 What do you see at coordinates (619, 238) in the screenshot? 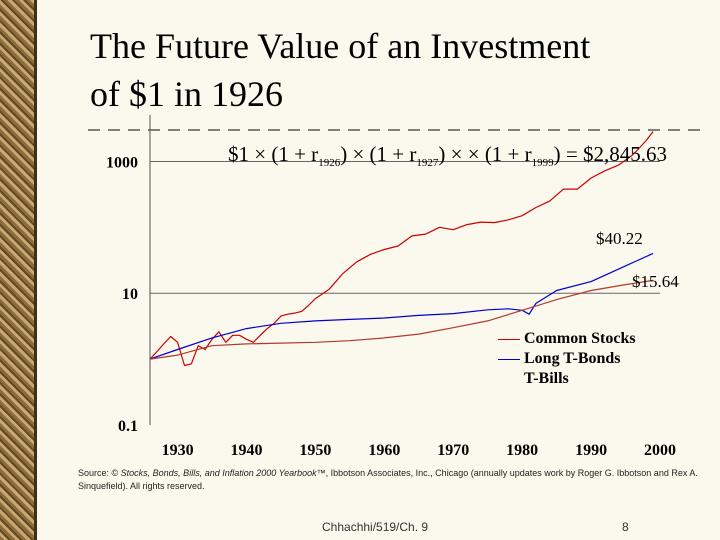
I see `bonds-end-value-label: $40.22` at bounding box center [619, 238].